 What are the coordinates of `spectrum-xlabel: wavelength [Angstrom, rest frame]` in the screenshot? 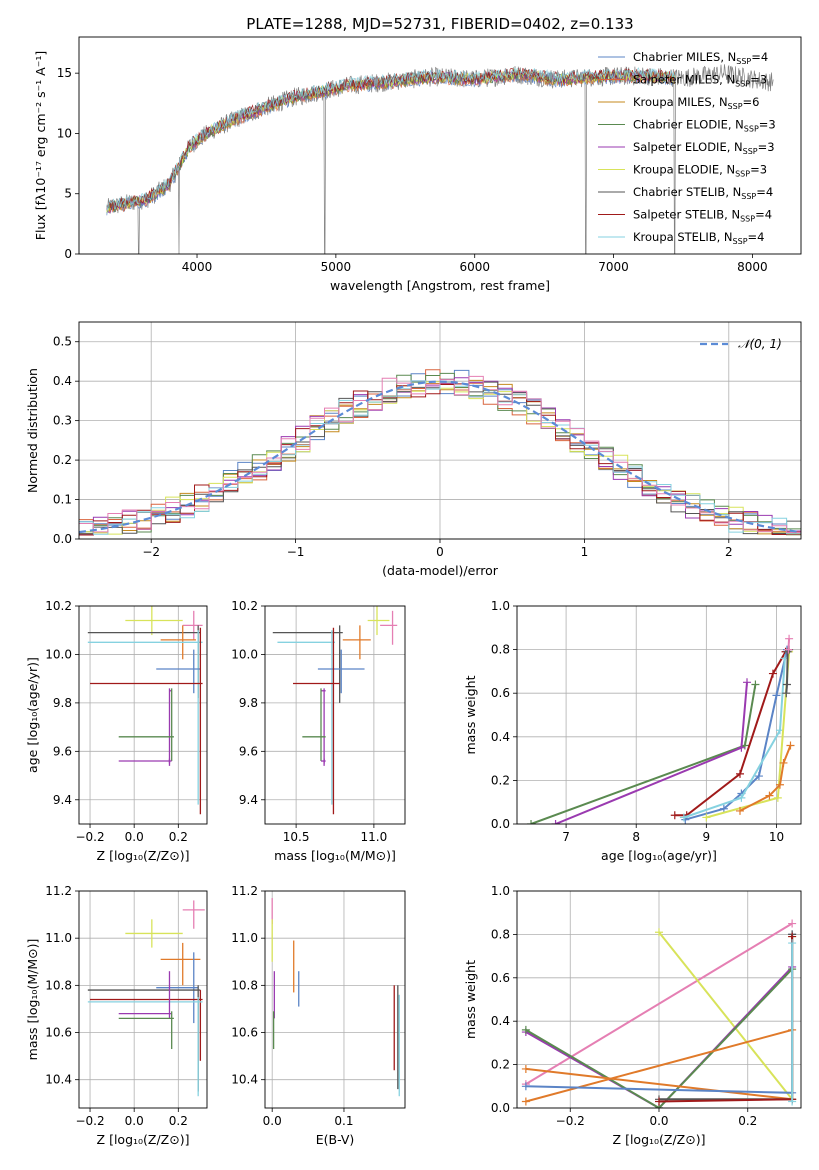 It's located at (440, 285).